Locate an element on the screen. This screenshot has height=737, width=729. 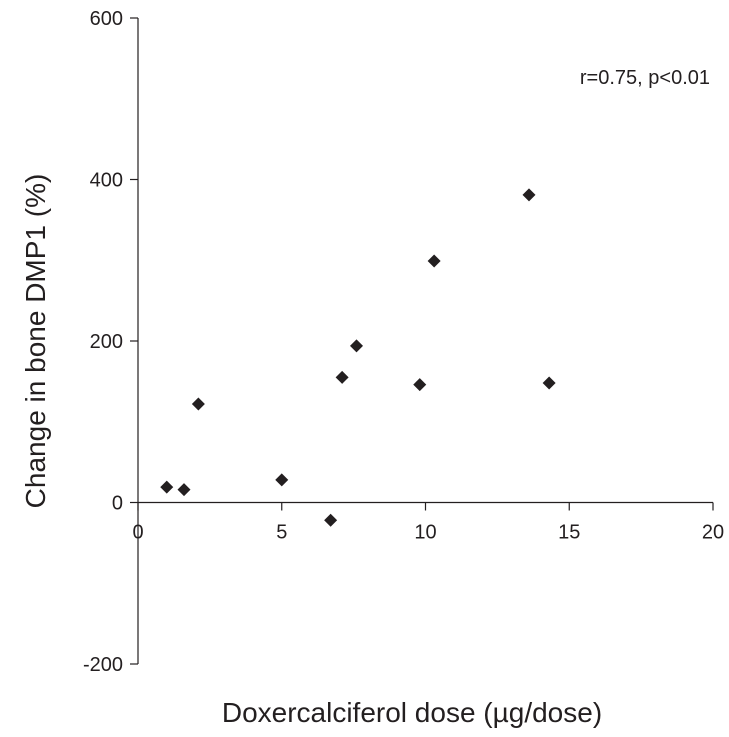
y-tick-label: 0 is located at coordinates (117, 504).